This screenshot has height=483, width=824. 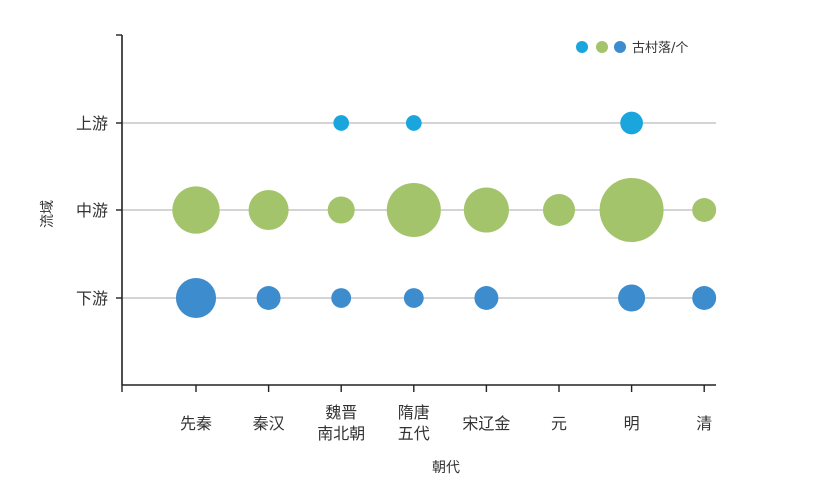 What do you see at coordinates (92, 298) in the screenshot?
I see `y-tick-label: 下游` at bounding box center [92, 298].